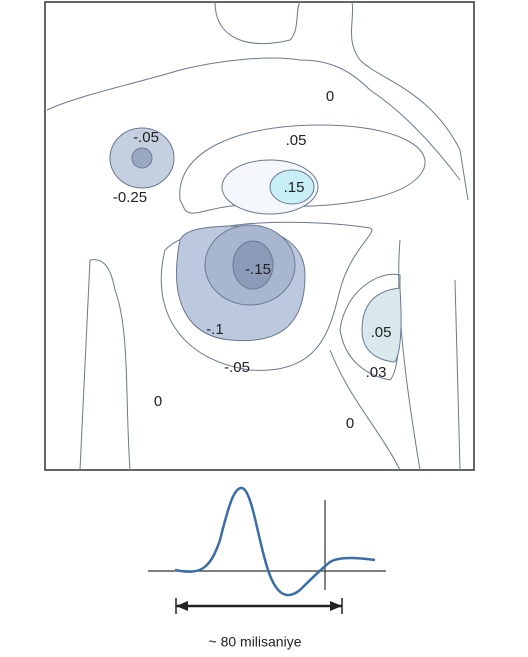 The image size is (528, 657). Describe the element at coordinates (130, 197) in the screenshot. I see `contour-label: -0.25` at that location.